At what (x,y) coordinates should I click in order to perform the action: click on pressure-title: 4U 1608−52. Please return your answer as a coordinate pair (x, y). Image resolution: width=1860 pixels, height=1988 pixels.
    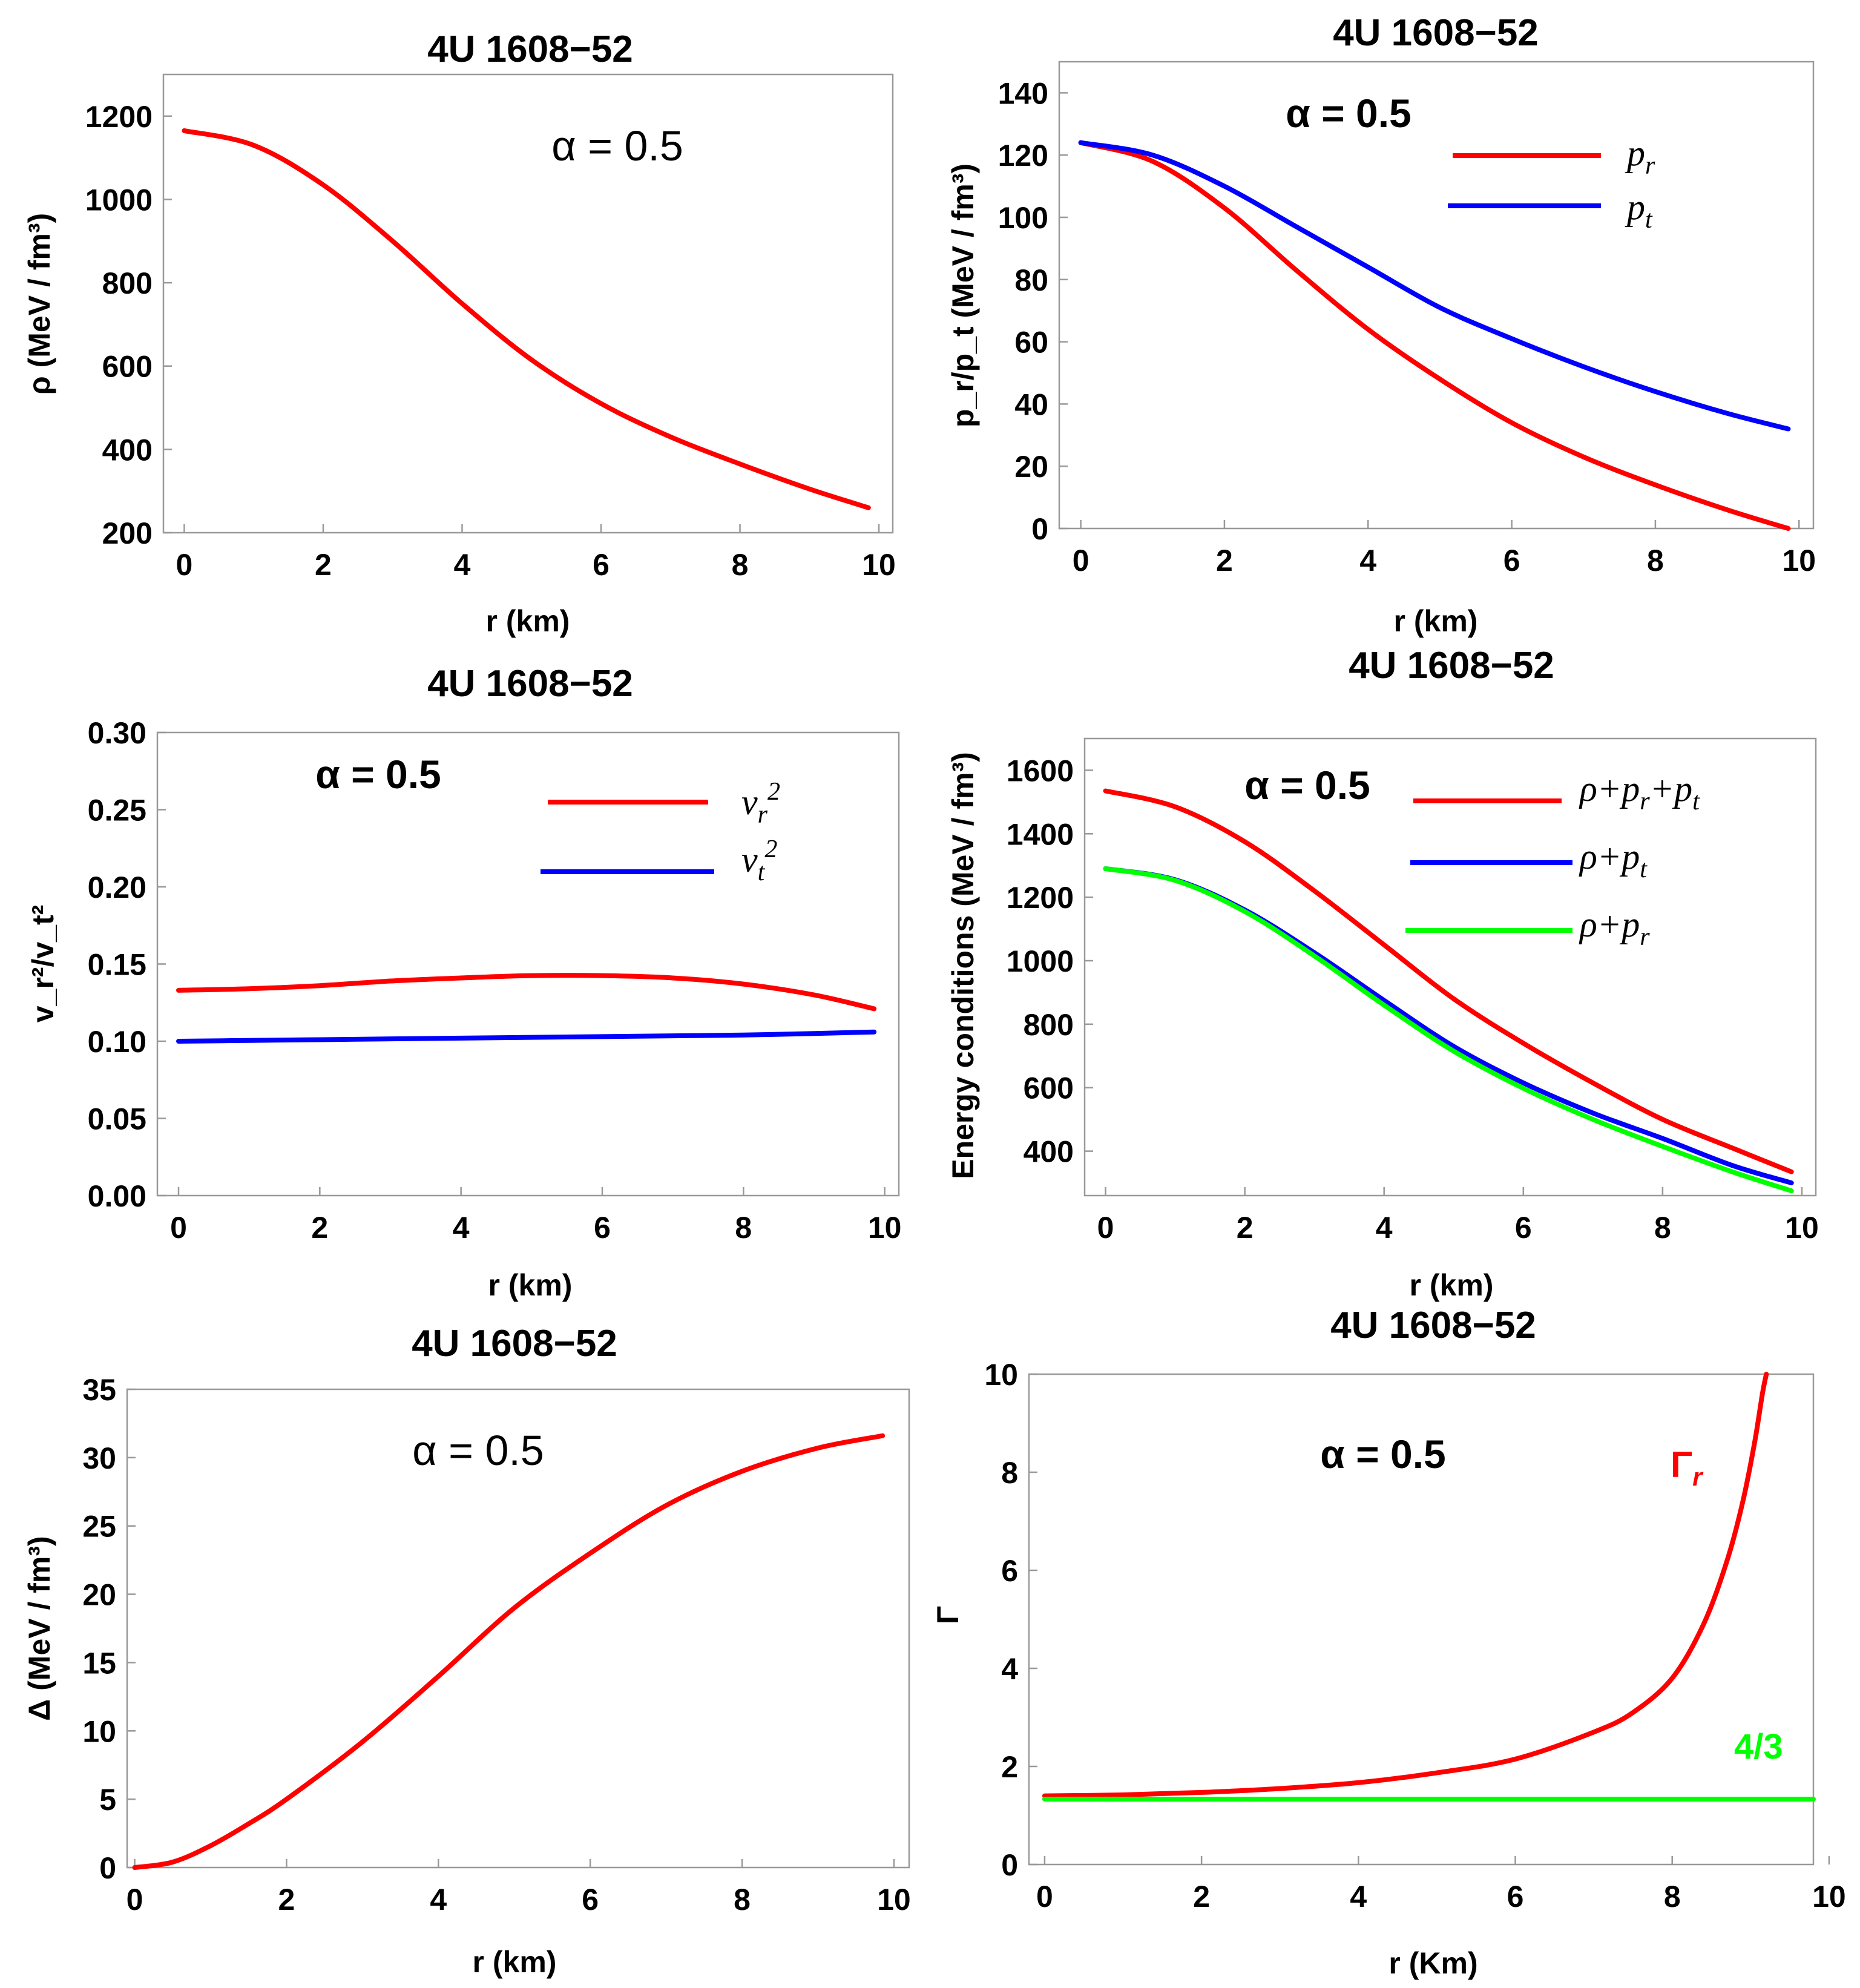
    Looking at the image, I should click on (1436, 33).